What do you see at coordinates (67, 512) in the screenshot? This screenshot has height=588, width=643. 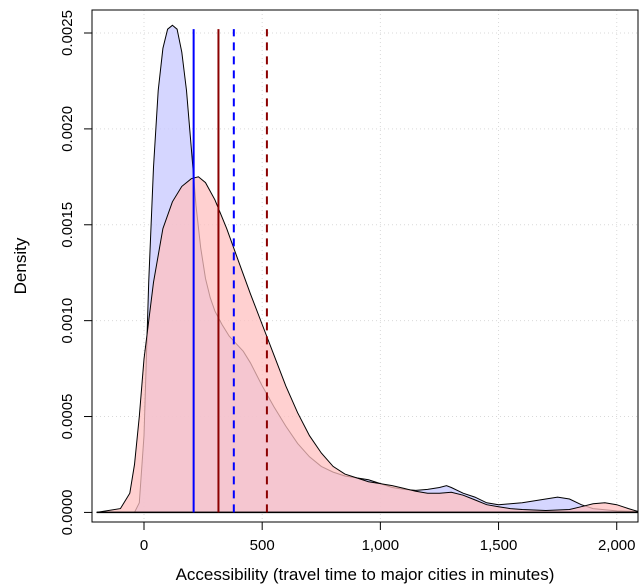 I see `y-tick-label: 0.0000` at bounding box center [67, 512].